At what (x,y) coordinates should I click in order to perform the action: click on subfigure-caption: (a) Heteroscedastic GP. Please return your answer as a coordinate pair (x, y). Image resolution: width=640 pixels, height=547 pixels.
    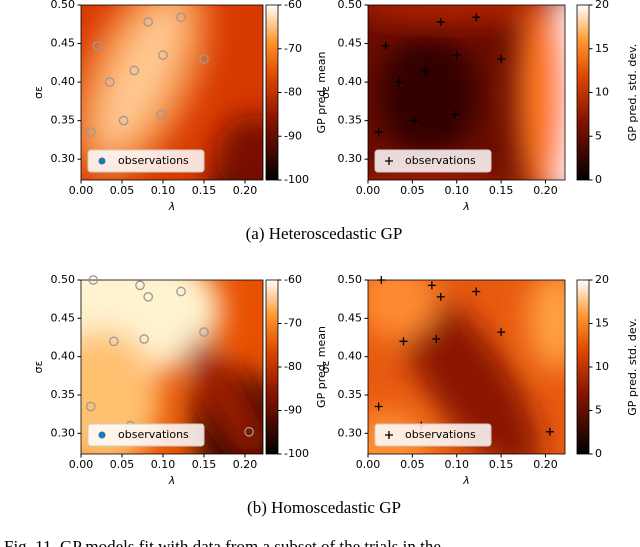
    Looking at the image, I should click on (324, 233).